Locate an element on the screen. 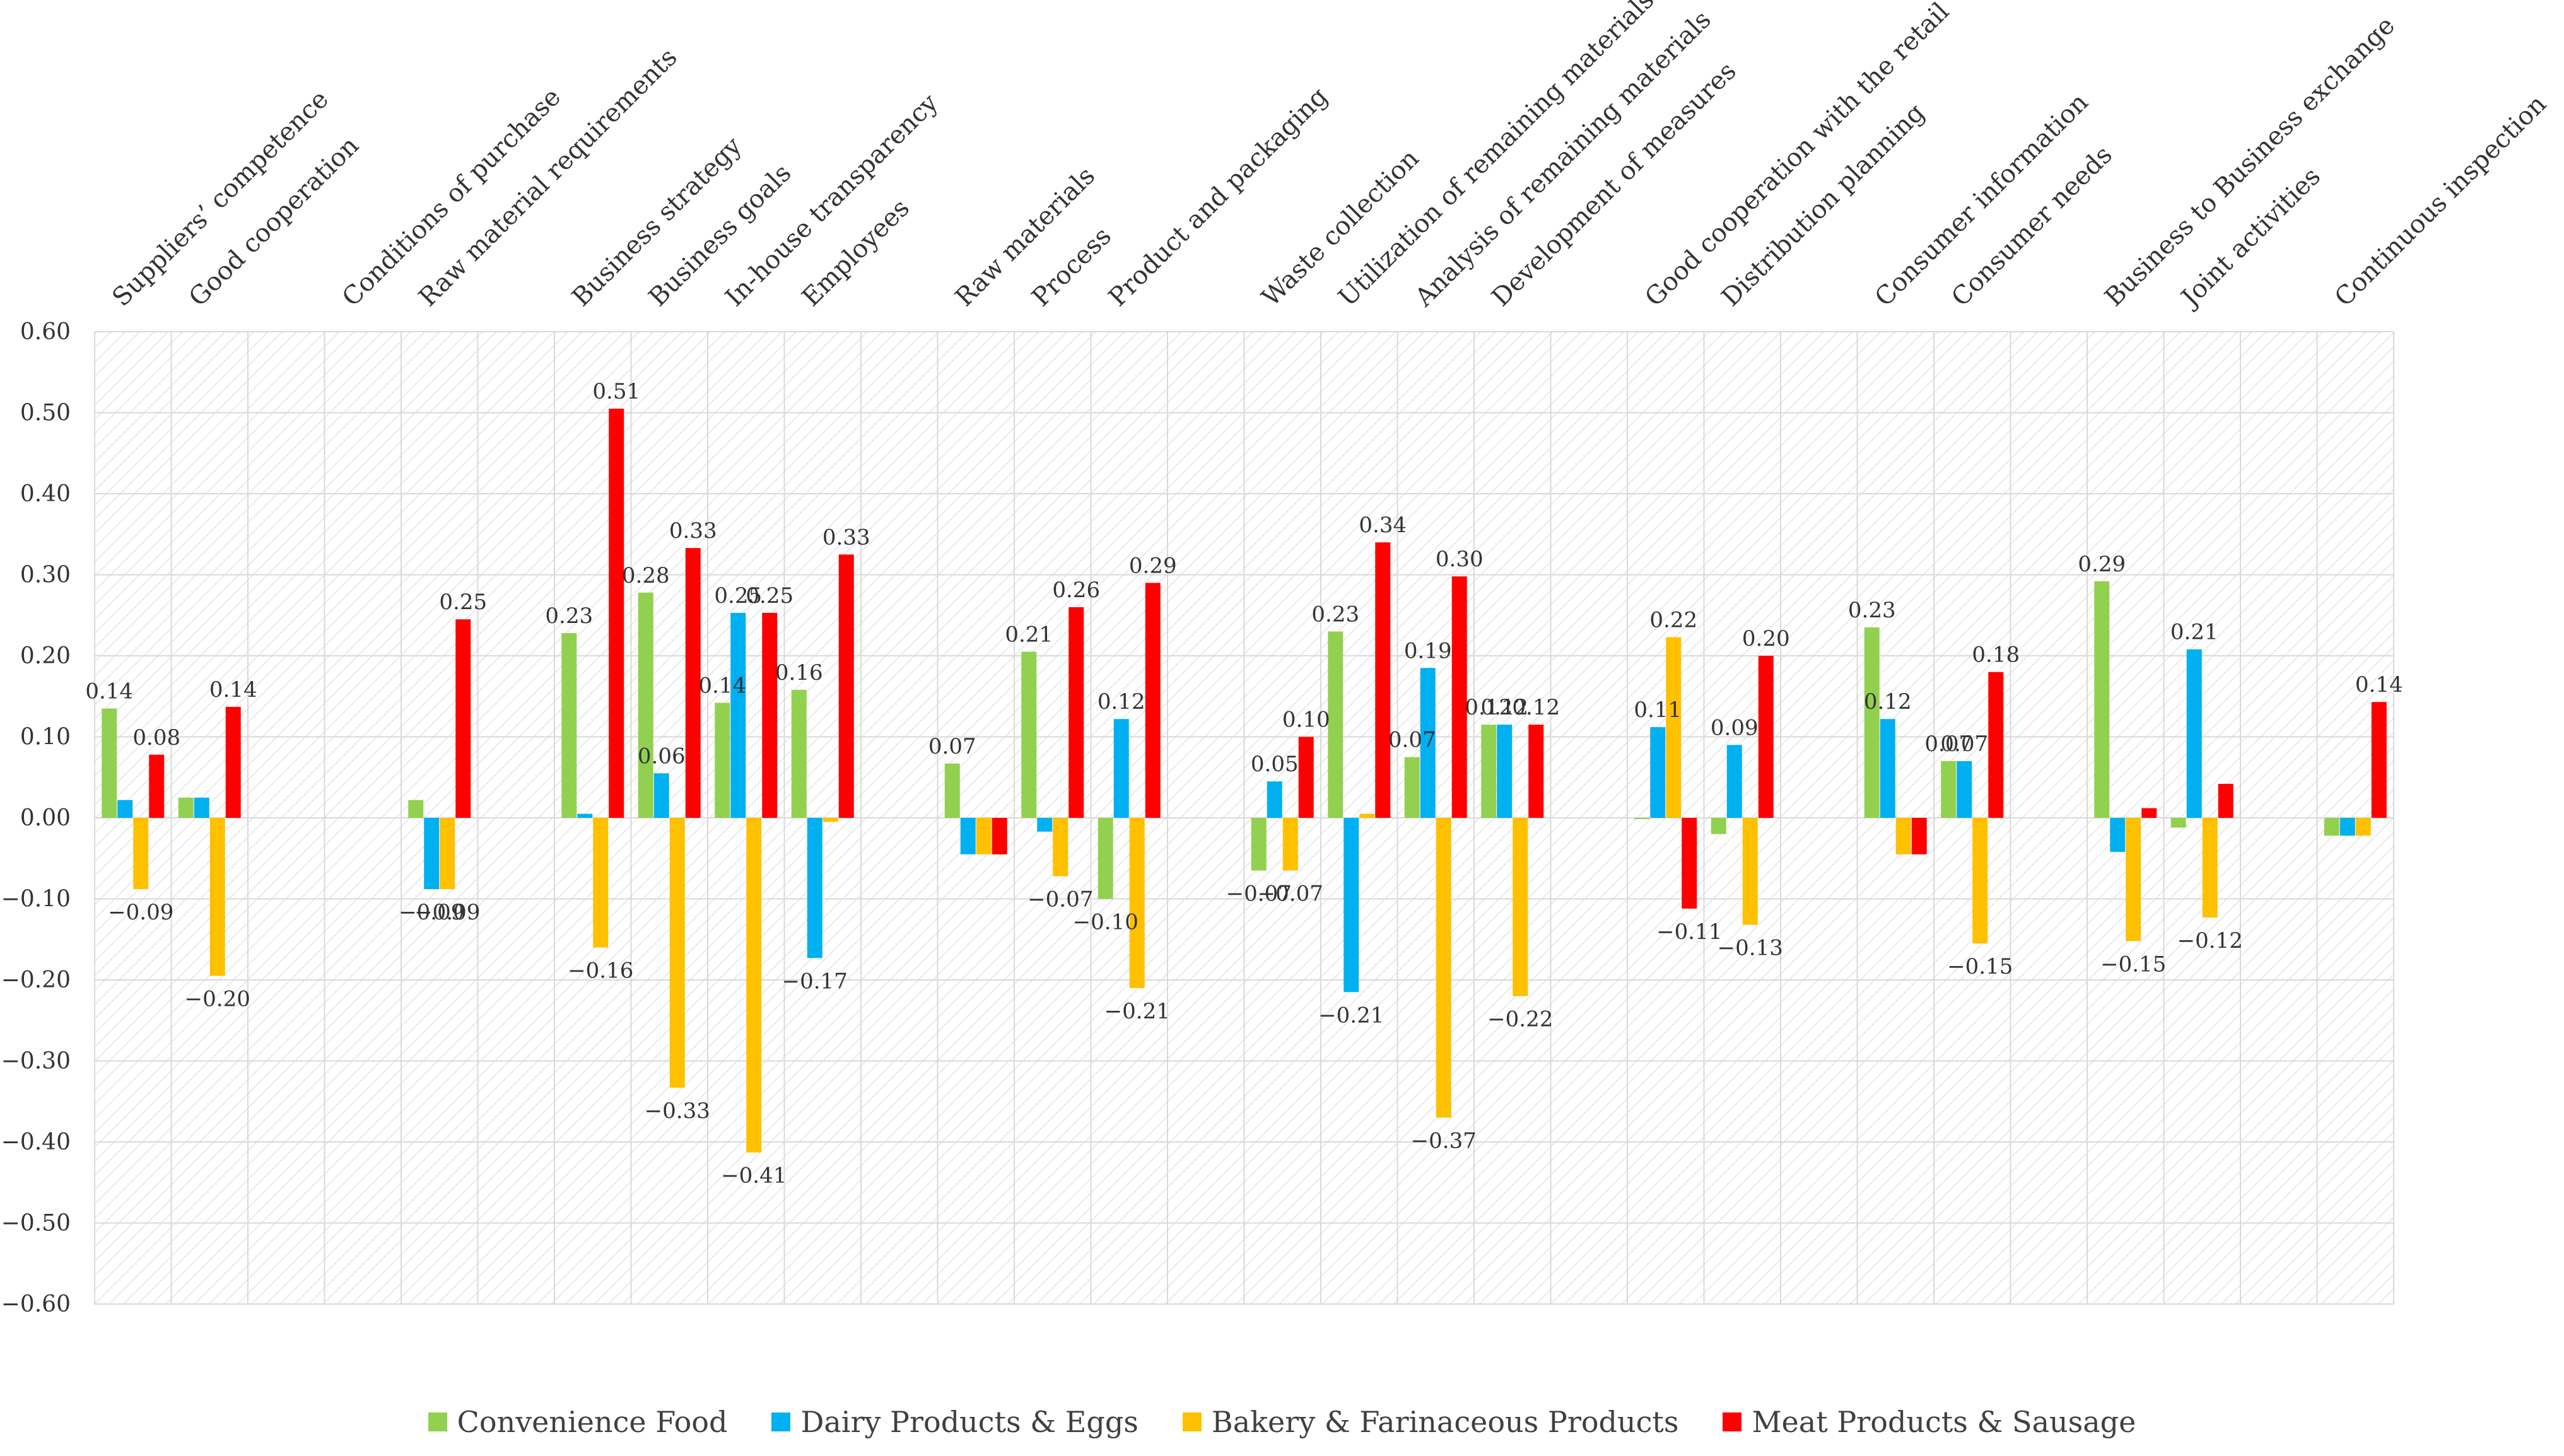 This screenshot has width=2564, height=1456. data-label: −0.37 is located at coordinates (1444, 1140).